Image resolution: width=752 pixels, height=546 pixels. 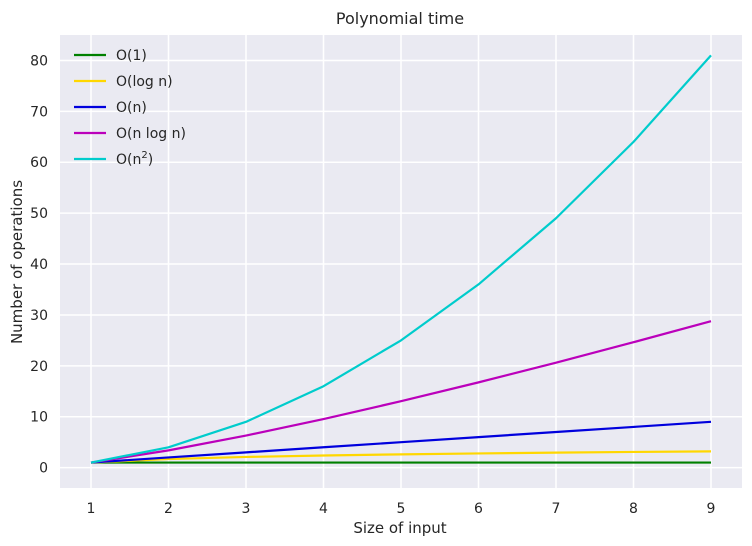 I want to click on y-tick-label: 10, so click(x=39, y=418).